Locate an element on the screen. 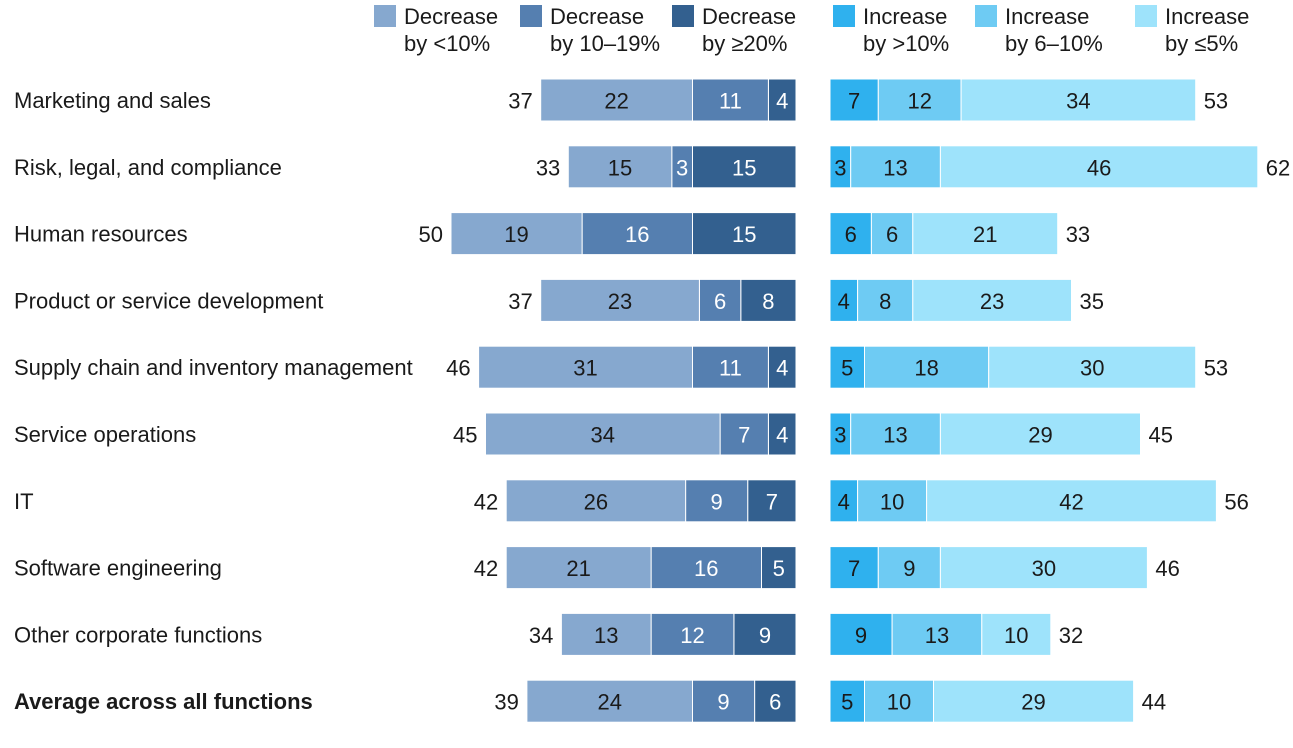 The image size is (1293, 748). legend-label: by <10% is located at coordinates (447, 43).